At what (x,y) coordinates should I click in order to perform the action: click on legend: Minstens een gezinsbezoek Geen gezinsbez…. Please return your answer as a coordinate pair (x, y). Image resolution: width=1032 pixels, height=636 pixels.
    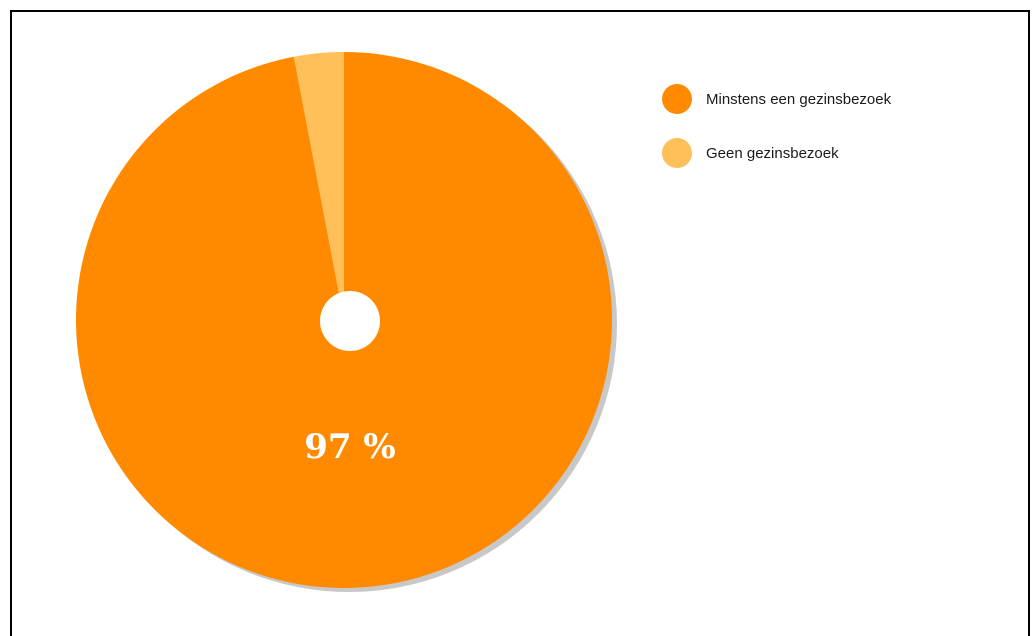
    Looking at the image, I should click on (776, 138).